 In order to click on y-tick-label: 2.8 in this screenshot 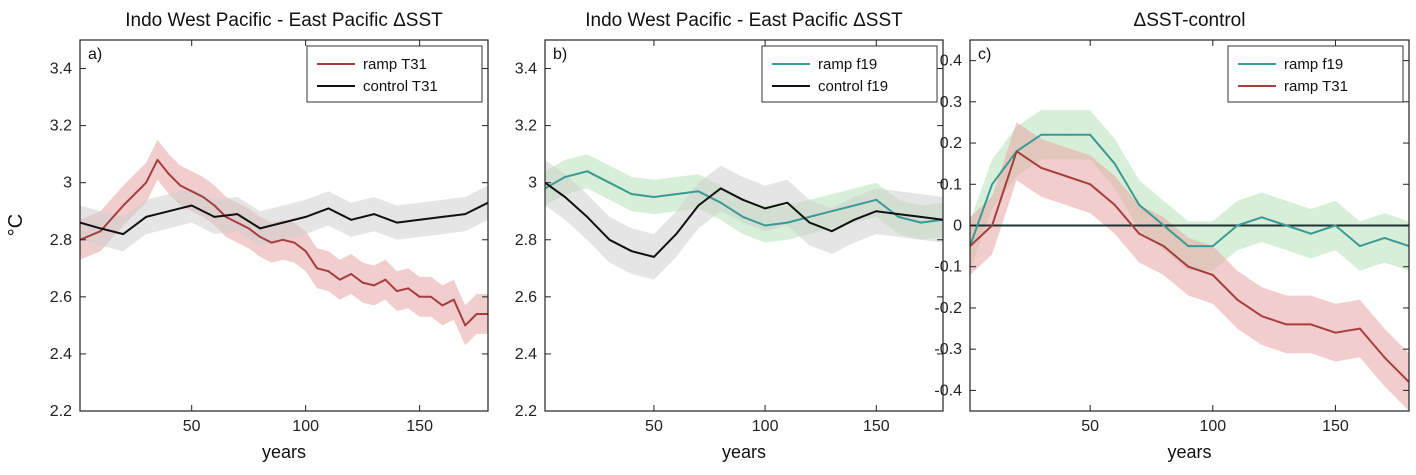, I will do `click(61, 240)`.